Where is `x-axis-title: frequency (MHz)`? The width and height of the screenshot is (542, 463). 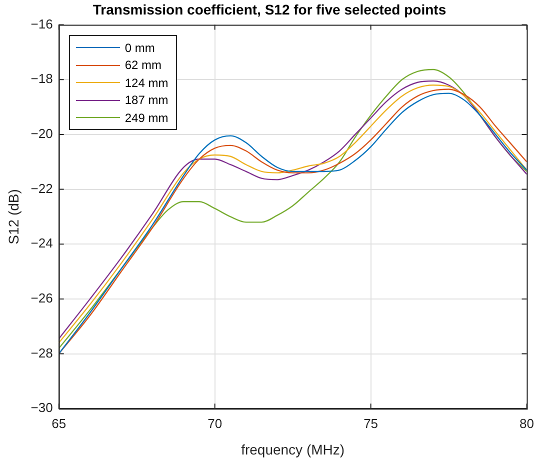
x-axis-title: frequency (MHz) is located at coordinates (293, 449).